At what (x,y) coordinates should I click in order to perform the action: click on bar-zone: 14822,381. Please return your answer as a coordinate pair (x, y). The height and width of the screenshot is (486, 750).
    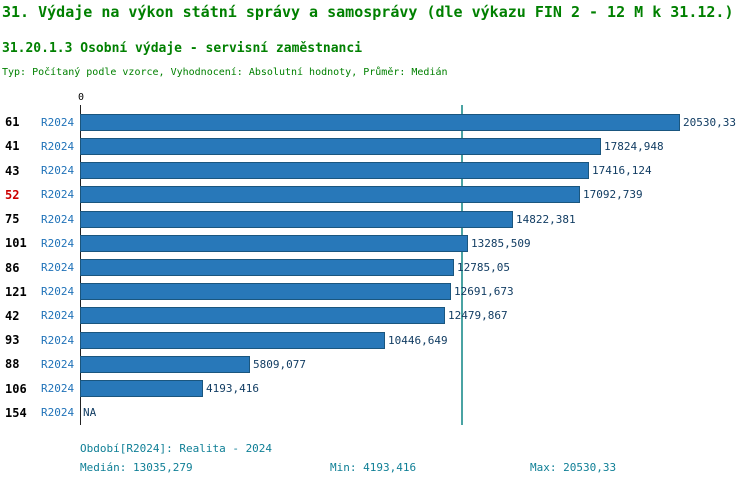
    Looking at the image, I should click on (415, 219).